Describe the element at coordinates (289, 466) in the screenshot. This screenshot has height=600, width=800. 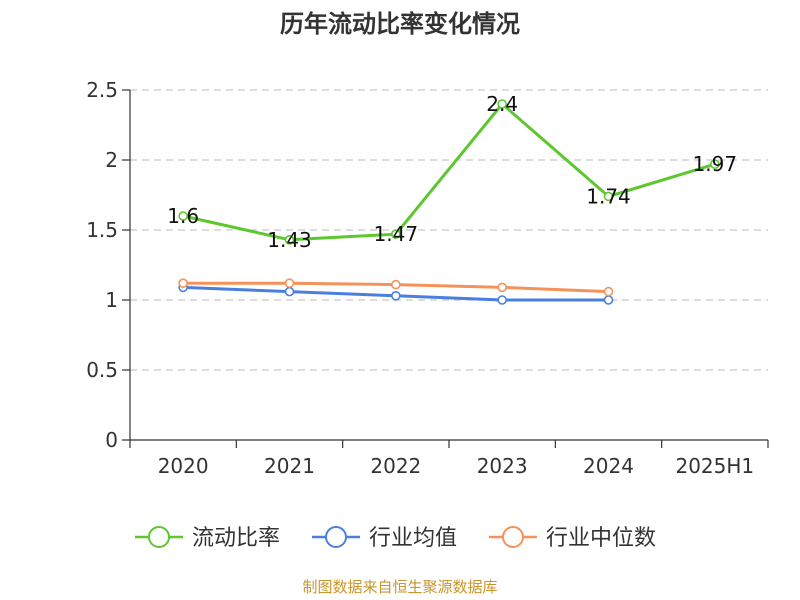
I see `x-tick-label: 2021` at that location.